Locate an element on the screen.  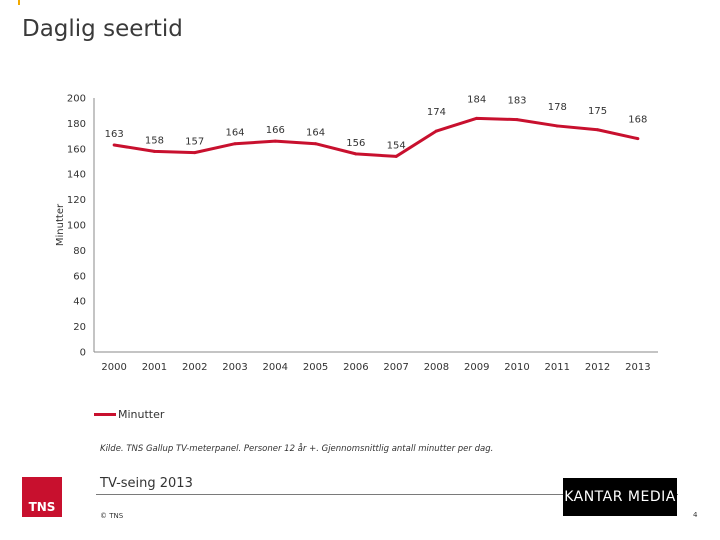
kantar-media-logo: KANTAR MEDIA is located at coordinates (620, 497).